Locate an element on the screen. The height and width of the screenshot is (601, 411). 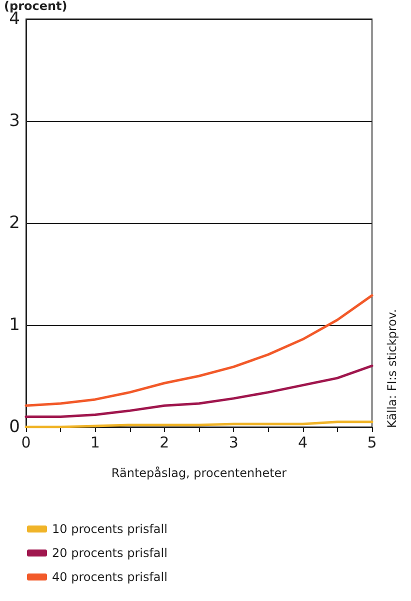
y-tick-label: 2 is located at coordinates (14, 223).